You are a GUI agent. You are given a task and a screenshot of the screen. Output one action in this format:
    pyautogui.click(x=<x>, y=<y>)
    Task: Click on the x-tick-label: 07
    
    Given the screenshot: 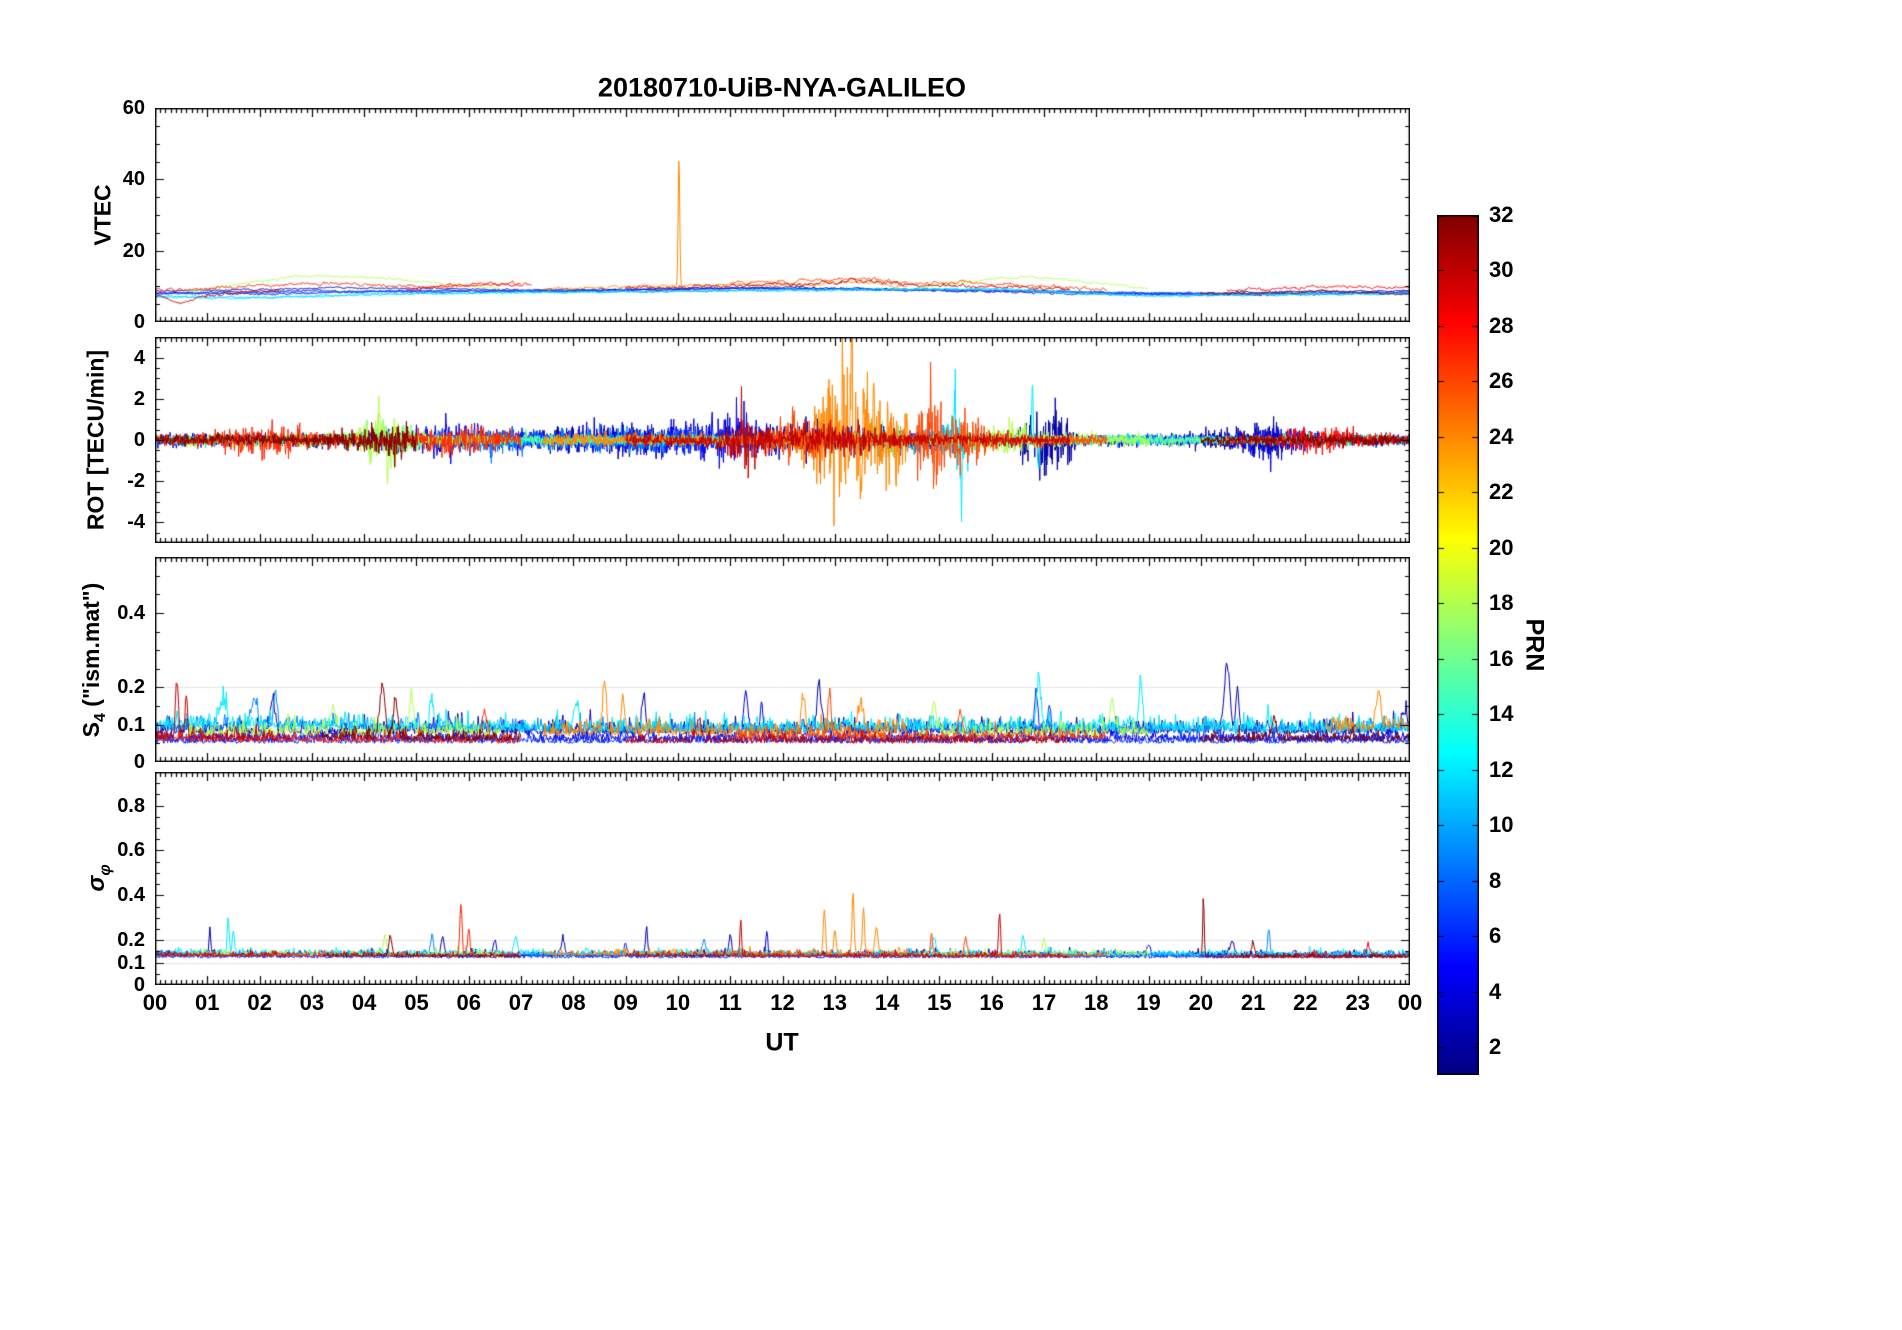 What is the action you would take?
    pyautogui.click(x=521, y=1002)
    